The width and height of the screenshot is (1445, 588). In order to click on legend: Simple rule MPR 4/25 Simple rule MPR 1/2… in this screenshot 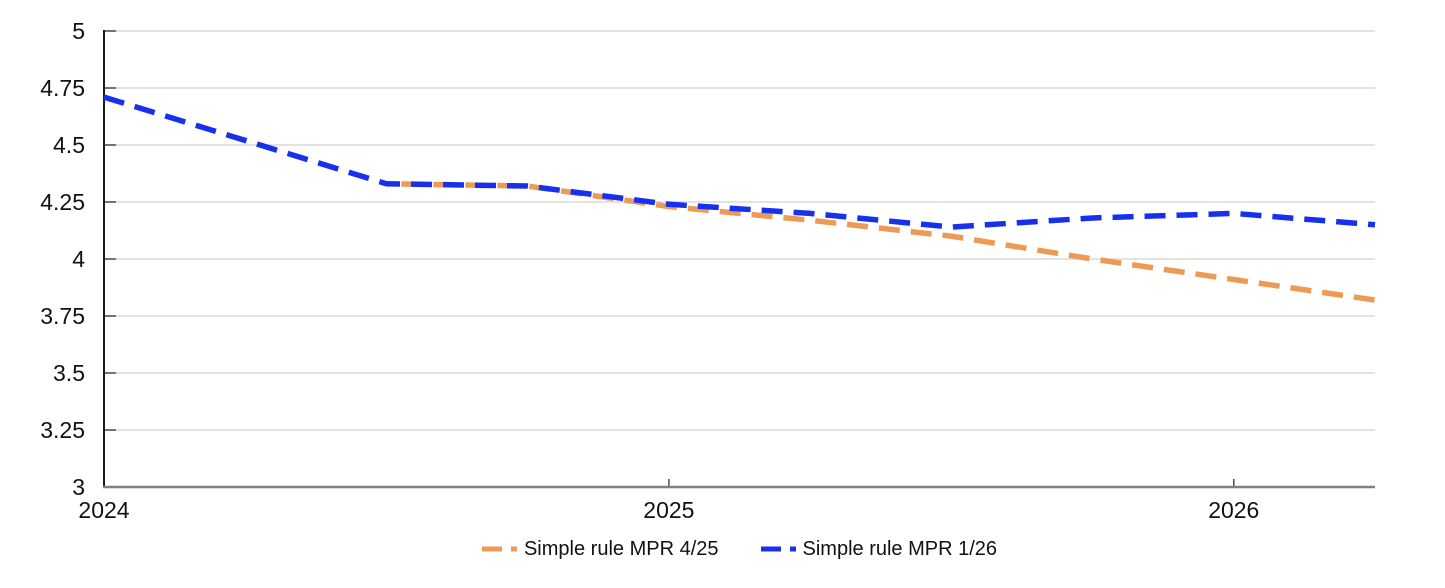, I will do `click(739, 549)`.